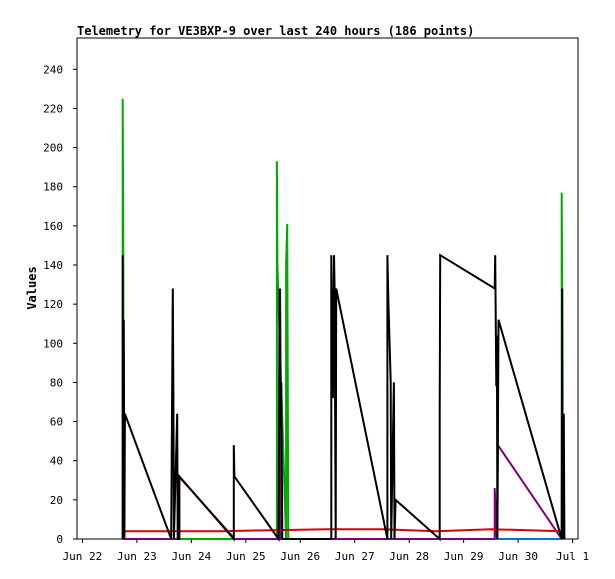 The height and width of the screenshot is (579, 615). Describe the element at coordinates (300, 556) in the screenshot. I see `x-tick-label: Jun 26` at that location.